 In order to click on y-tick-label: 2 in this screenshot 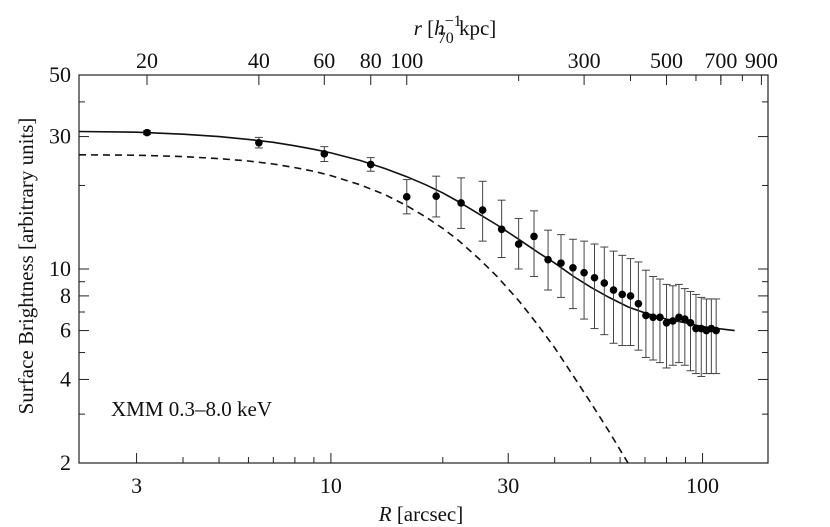, I will do `click(65, 462)`.